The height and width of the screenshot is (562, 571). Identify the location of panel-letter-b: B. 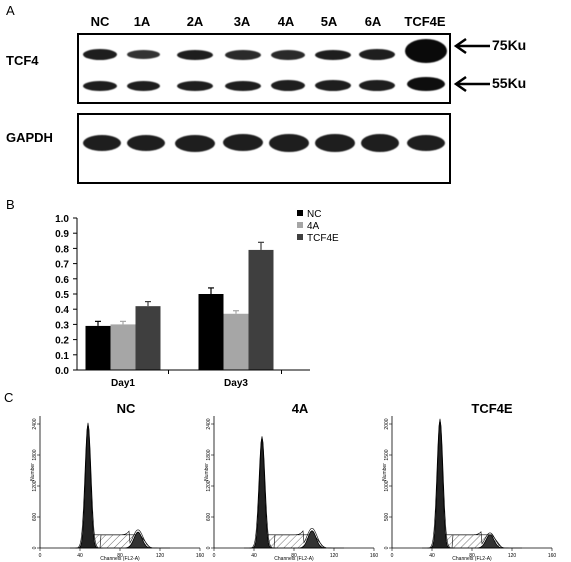
(10, 204).